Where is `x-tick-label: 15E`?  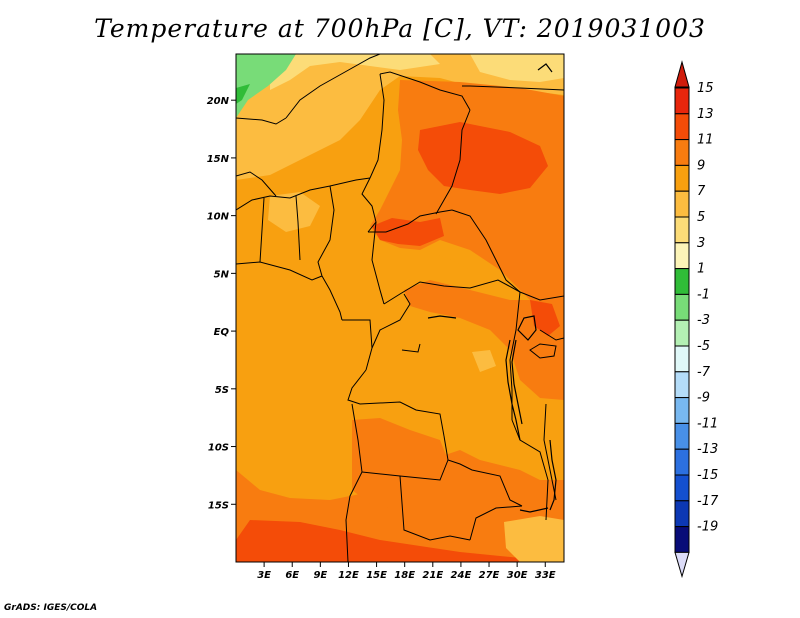
x-tick-label: 15E is located at coordinates (376, 575).